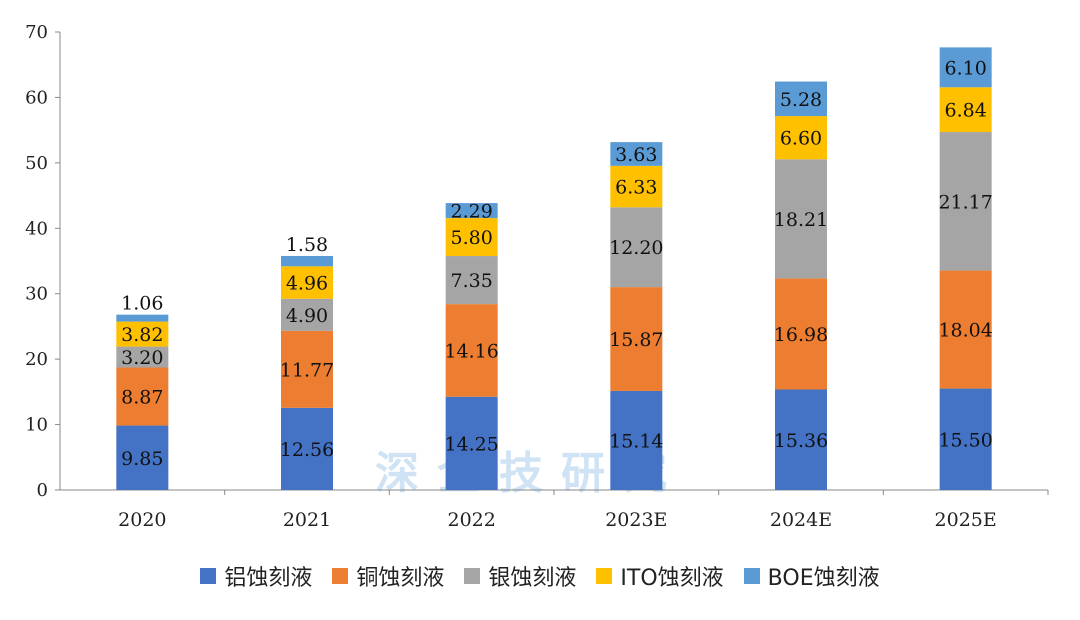 The height and width of the screenshot is (620, 1080). I want to click on x-tick-label: 2022, so click(471, 520).